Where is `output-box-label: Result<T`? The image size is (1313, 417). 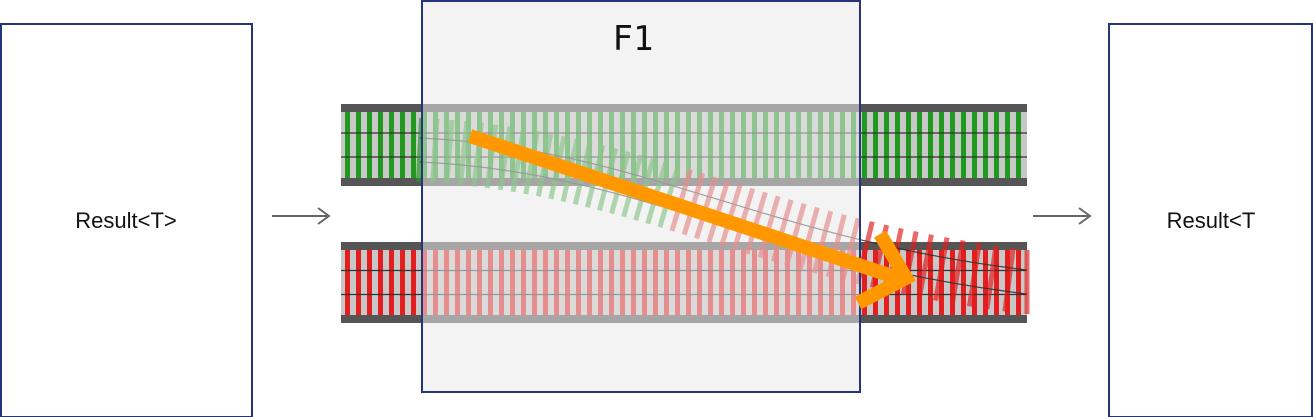 output-box-label: Result<T is located at coordinates (1211, 220).